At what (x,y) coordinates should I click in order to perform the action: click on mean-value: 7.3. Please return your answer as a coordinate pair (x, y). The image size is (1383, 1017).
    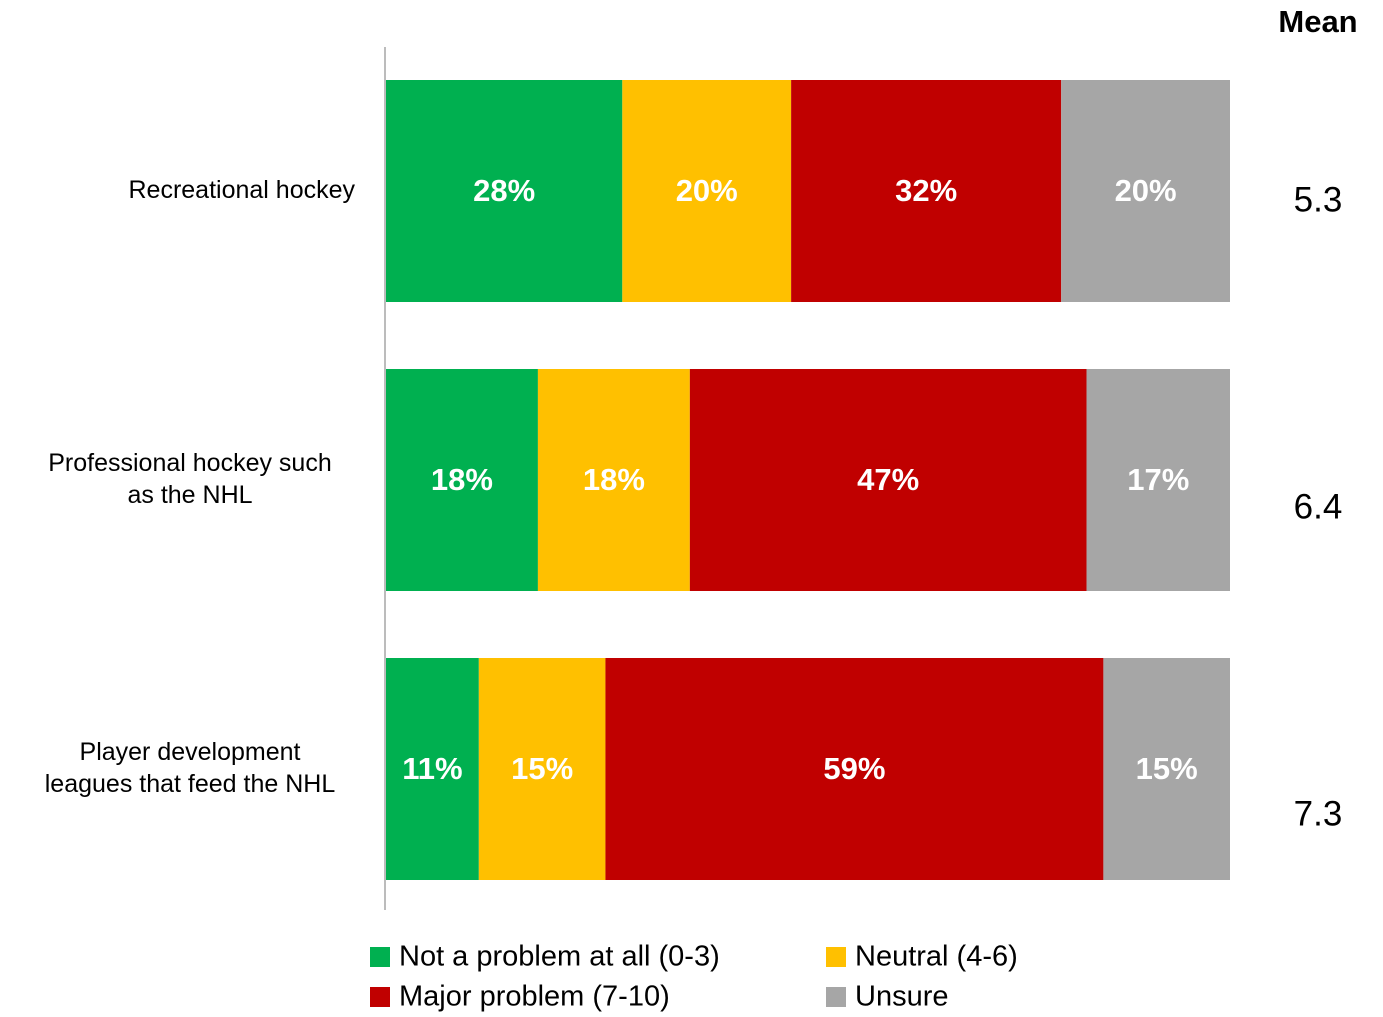
    Looking at the image, I should click on (1318, 813).